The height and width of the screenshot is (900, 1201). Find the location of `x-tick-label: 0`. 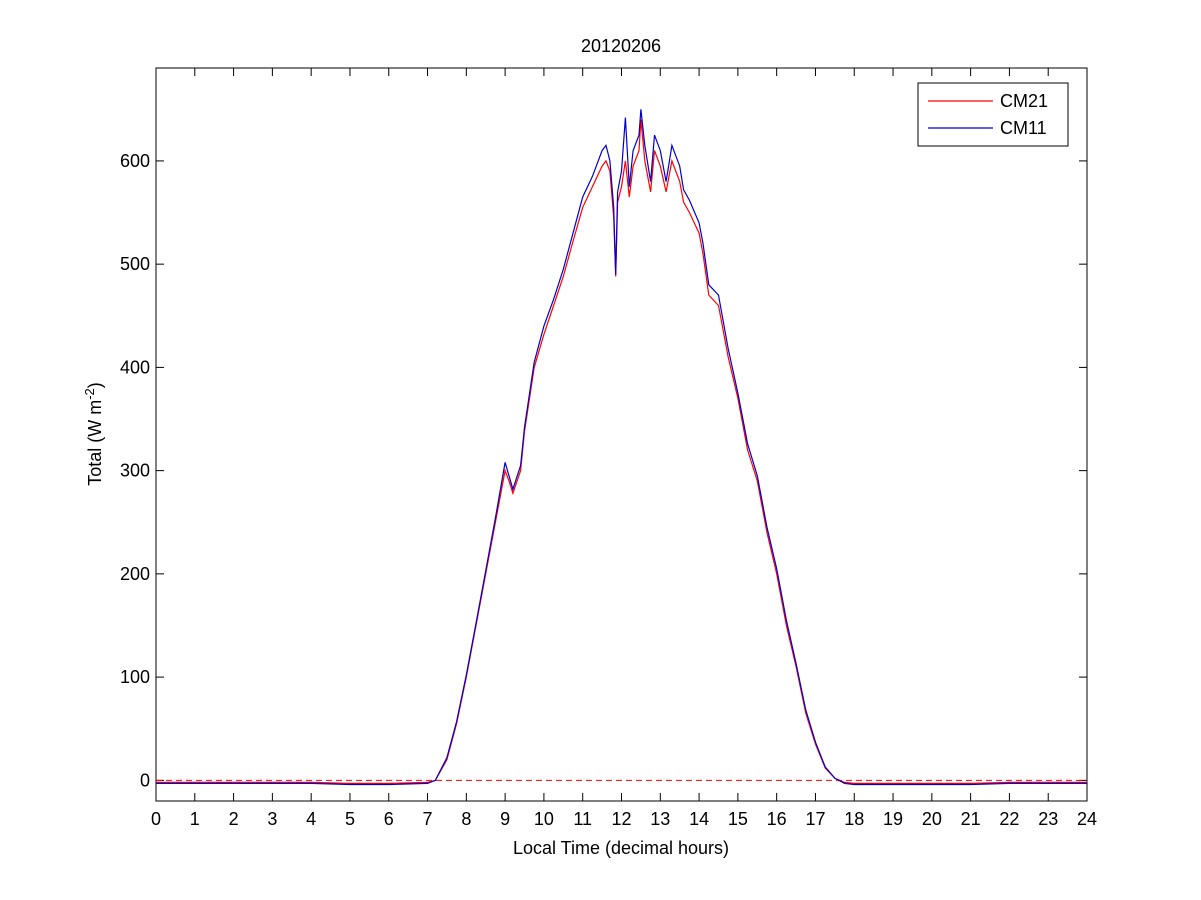

x-tick-label: 0 is located at coordinates (156, 819).